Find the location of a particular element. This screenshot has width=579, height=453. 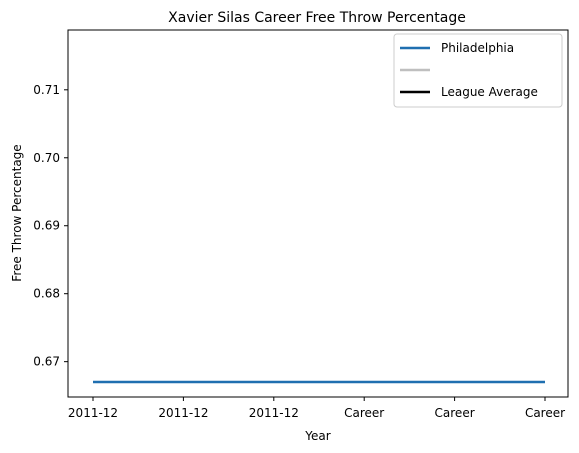

x-axis: 2011-12 2011-12 2011-12 Career Career Career is located at coordinates (316, 408).